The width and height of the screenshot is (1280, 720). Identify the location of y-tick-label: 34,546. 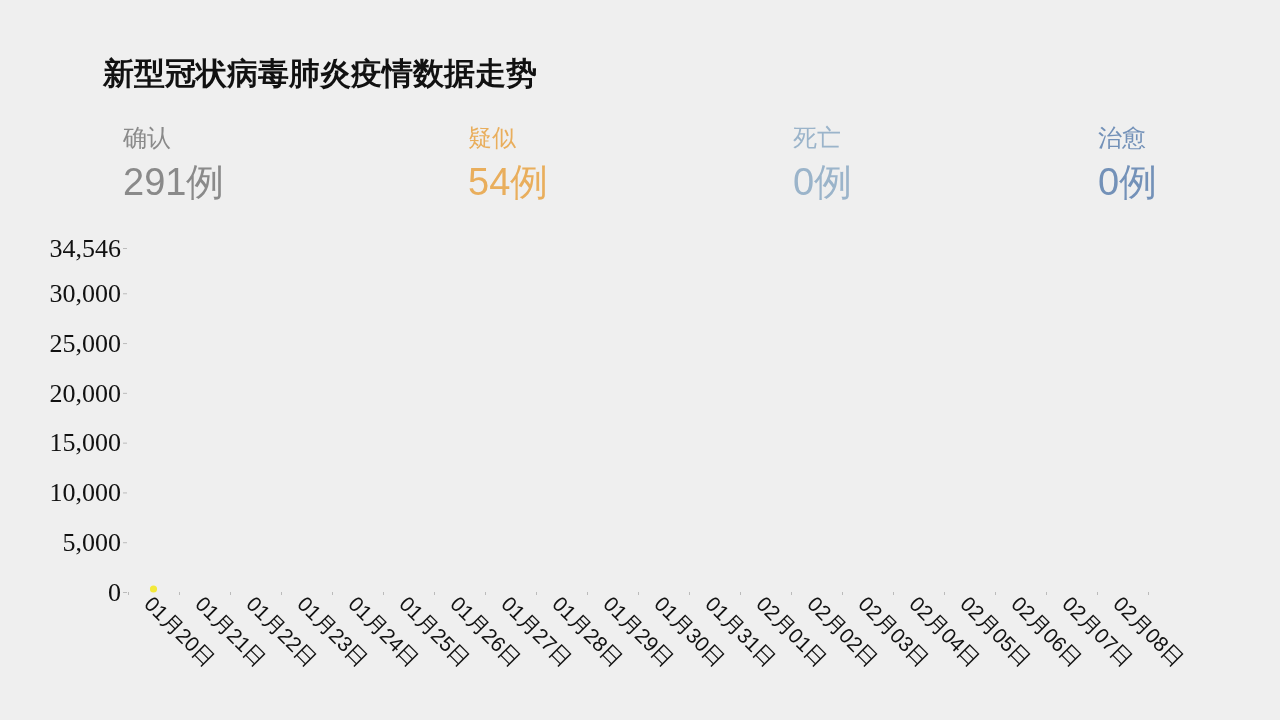
(85, 248).